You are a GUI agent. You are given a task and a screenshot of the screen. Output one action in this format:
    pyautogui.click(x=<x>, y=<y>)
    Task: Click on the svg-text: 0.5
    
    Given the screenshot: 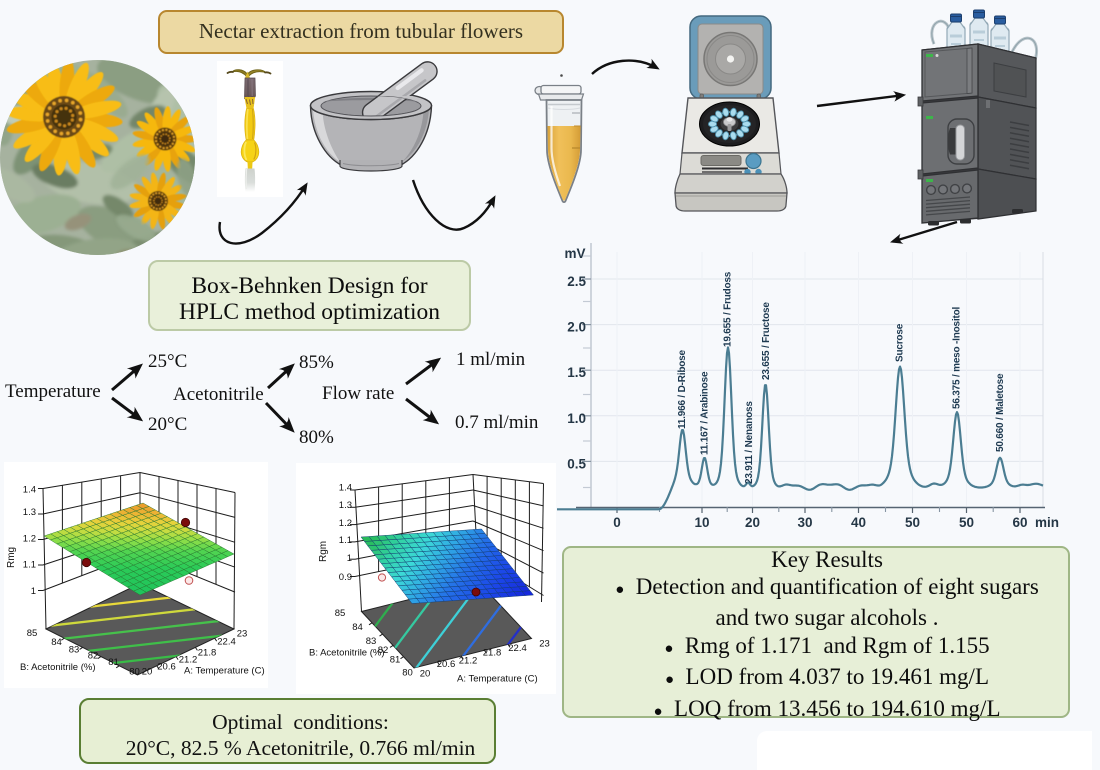 What is the action you would take?
    pyautogui.click(x=576, y=463)
    